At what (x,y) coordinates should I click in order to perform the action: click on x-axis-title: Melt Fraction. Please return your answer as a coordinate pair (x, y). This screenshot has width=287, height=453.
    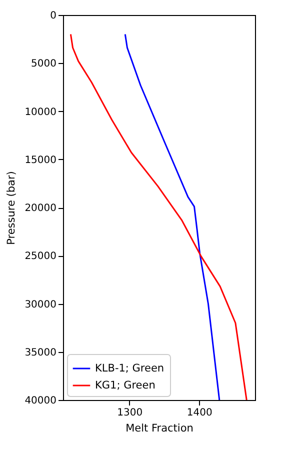
    Looking at the image, I should click on (160, 428).